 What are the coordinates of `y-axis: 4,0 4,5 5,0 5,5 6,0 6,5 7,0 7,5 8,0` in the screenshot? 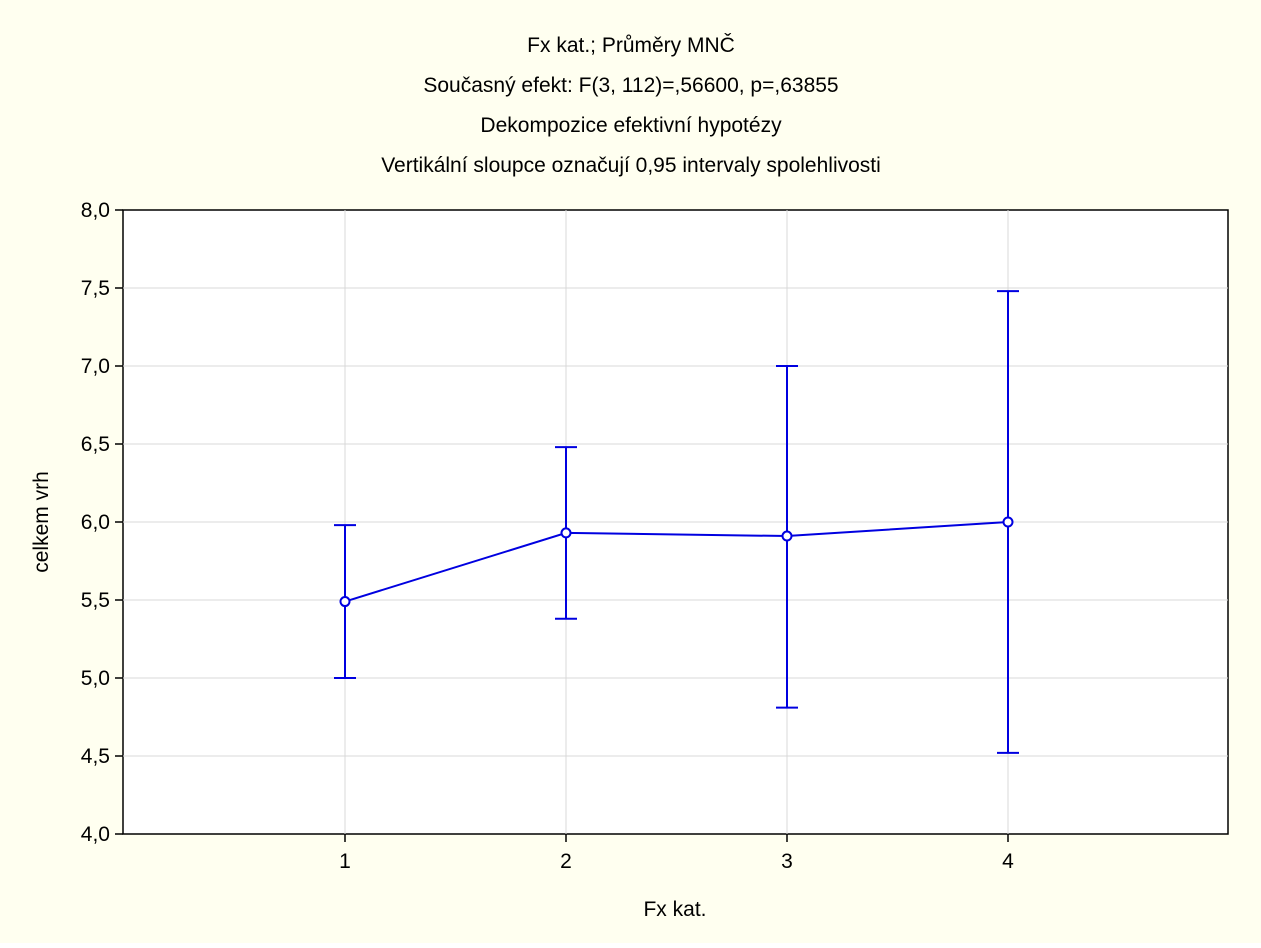 It's located at (102, 522).